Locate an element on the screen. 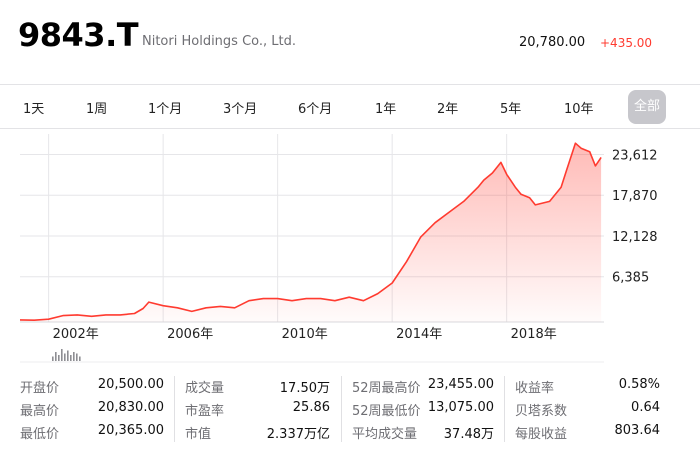  stat-label-volume: 成交量 is located at coordinates (205, 388).